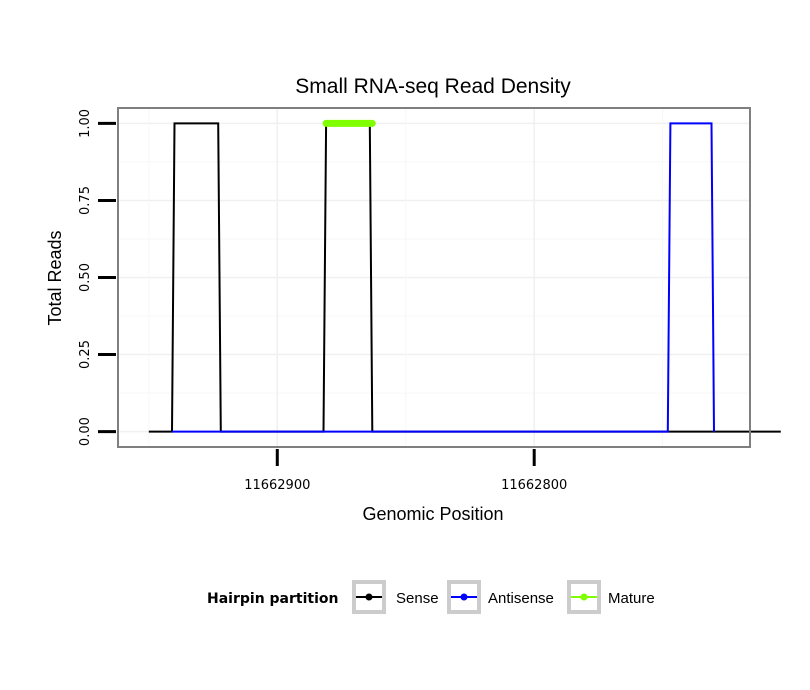  Describe the element at coordinates (85, 123) in the screenshot. I see `y-tick-label: 1.00` at that location.